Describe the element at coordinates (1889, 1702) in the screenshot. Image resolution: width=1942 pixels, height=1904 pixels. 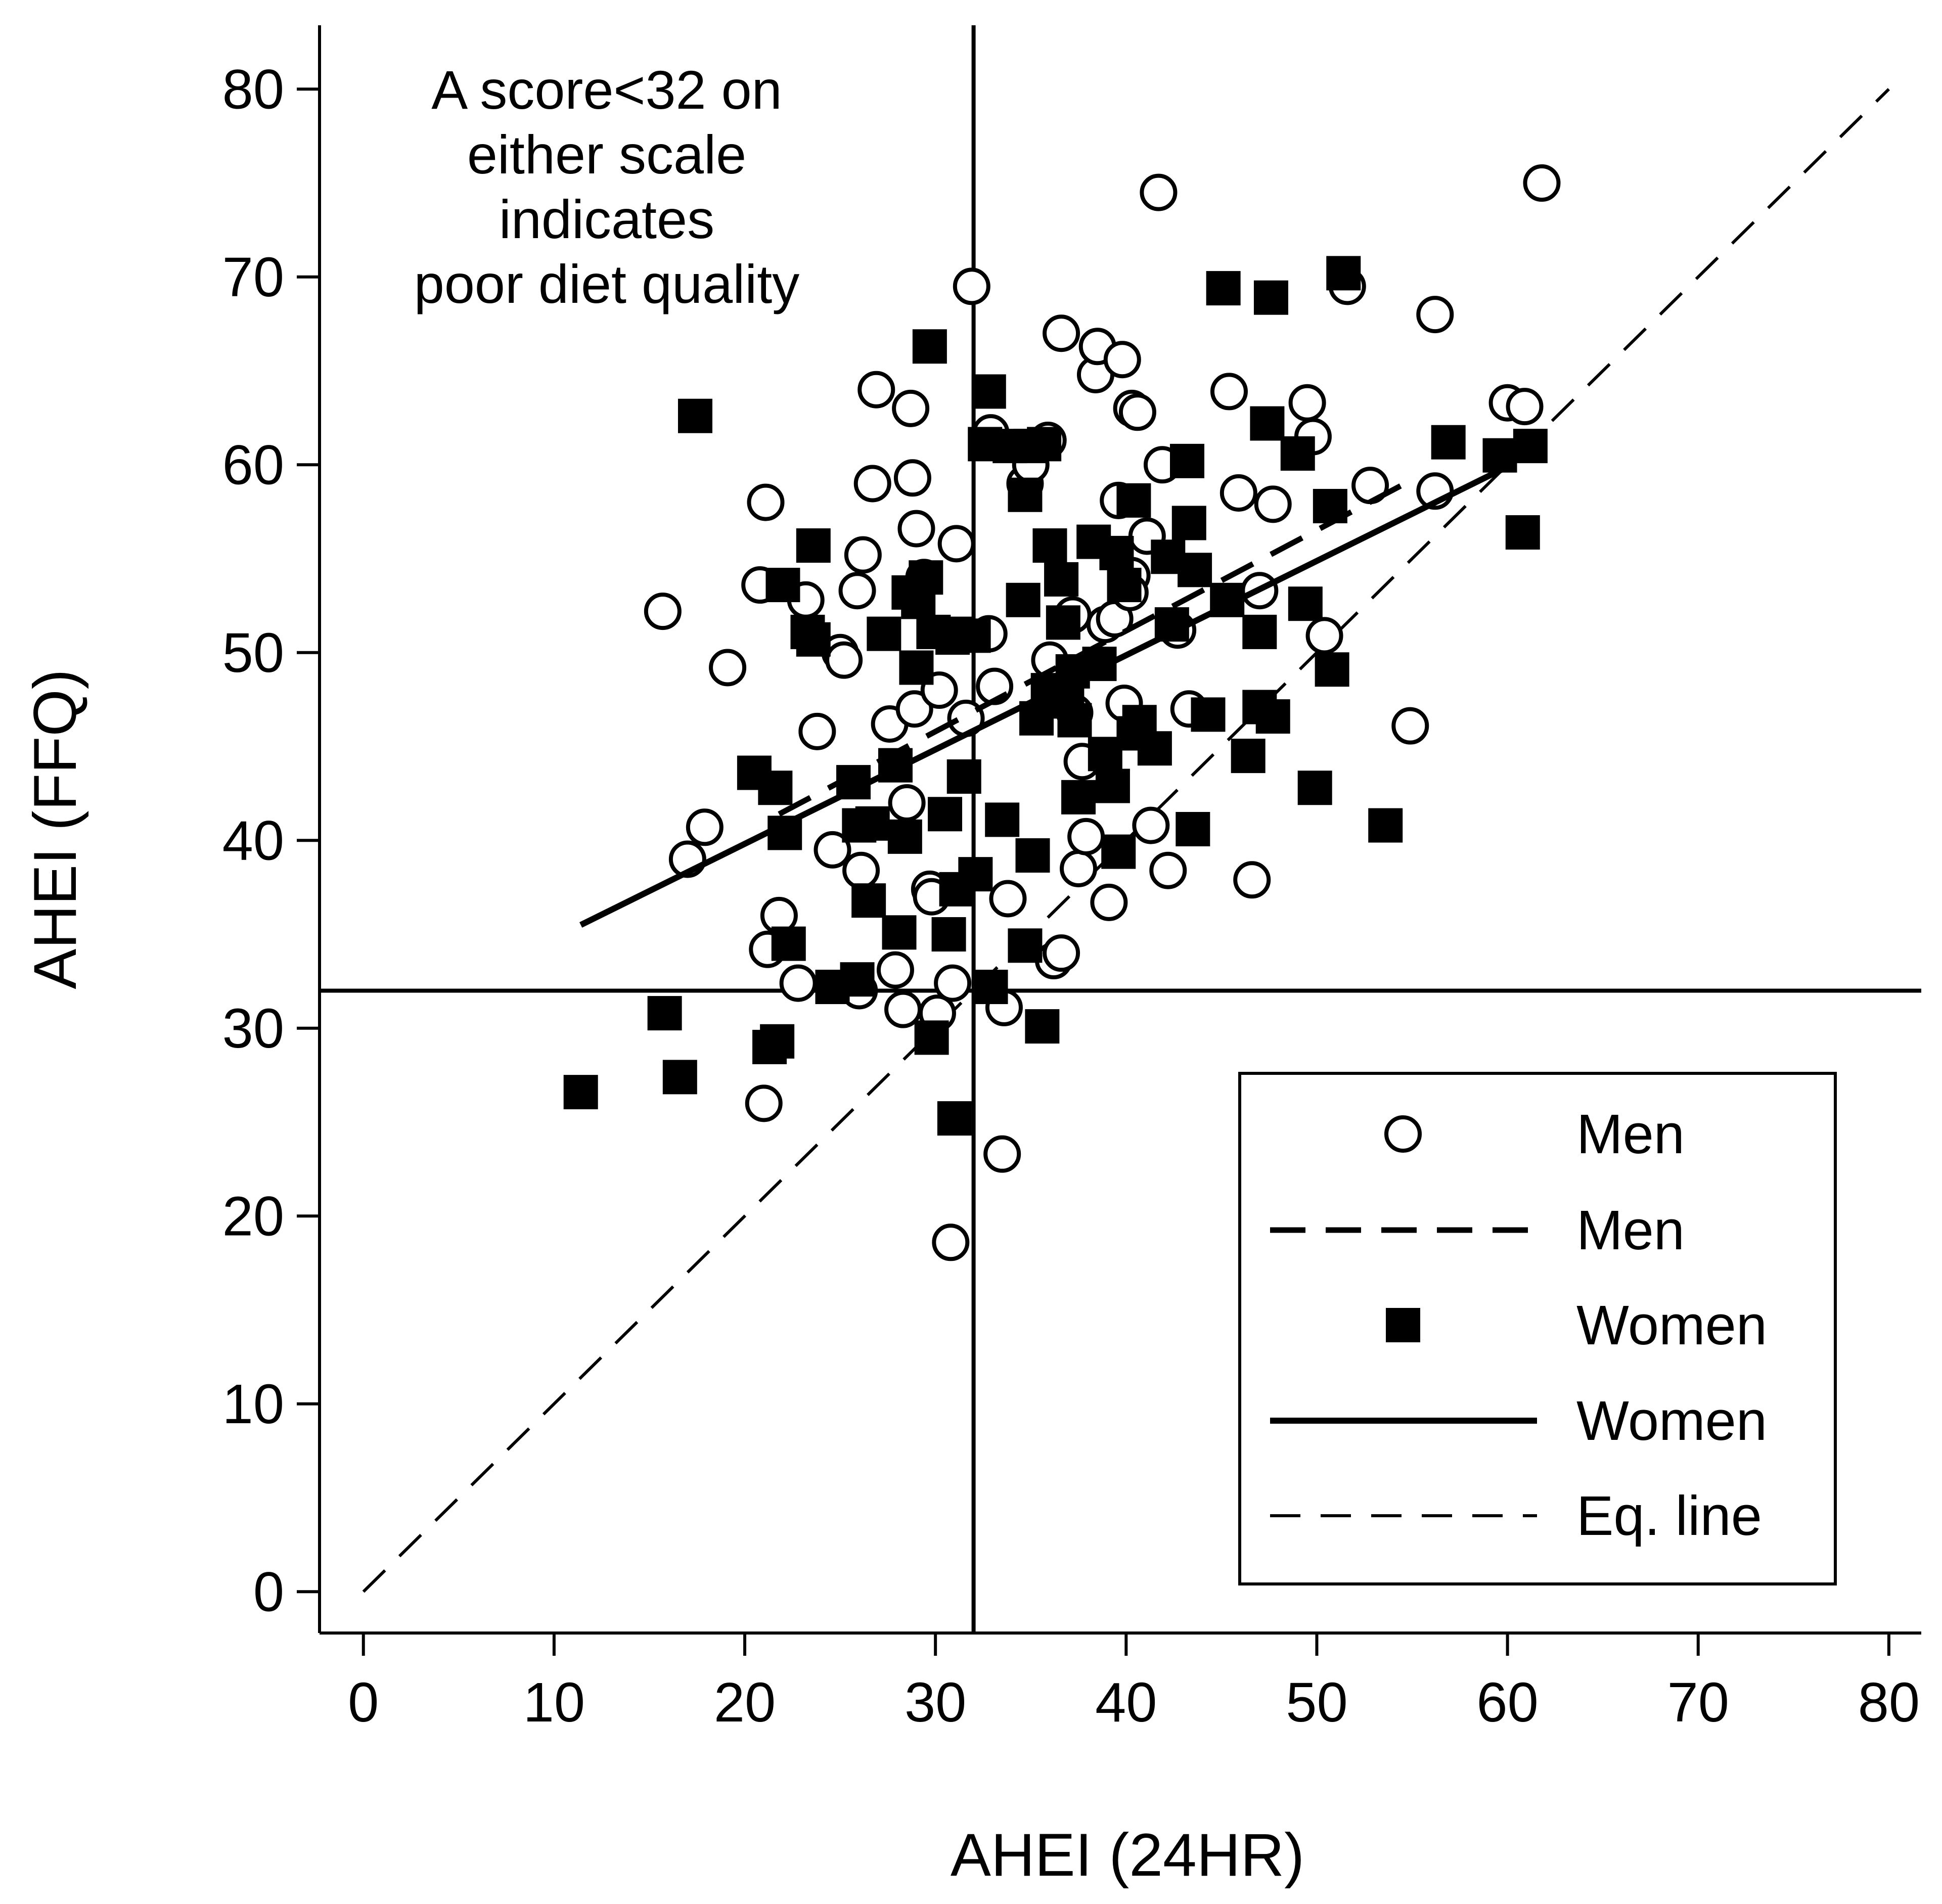
I see `x-tick-label: 80` at that location.